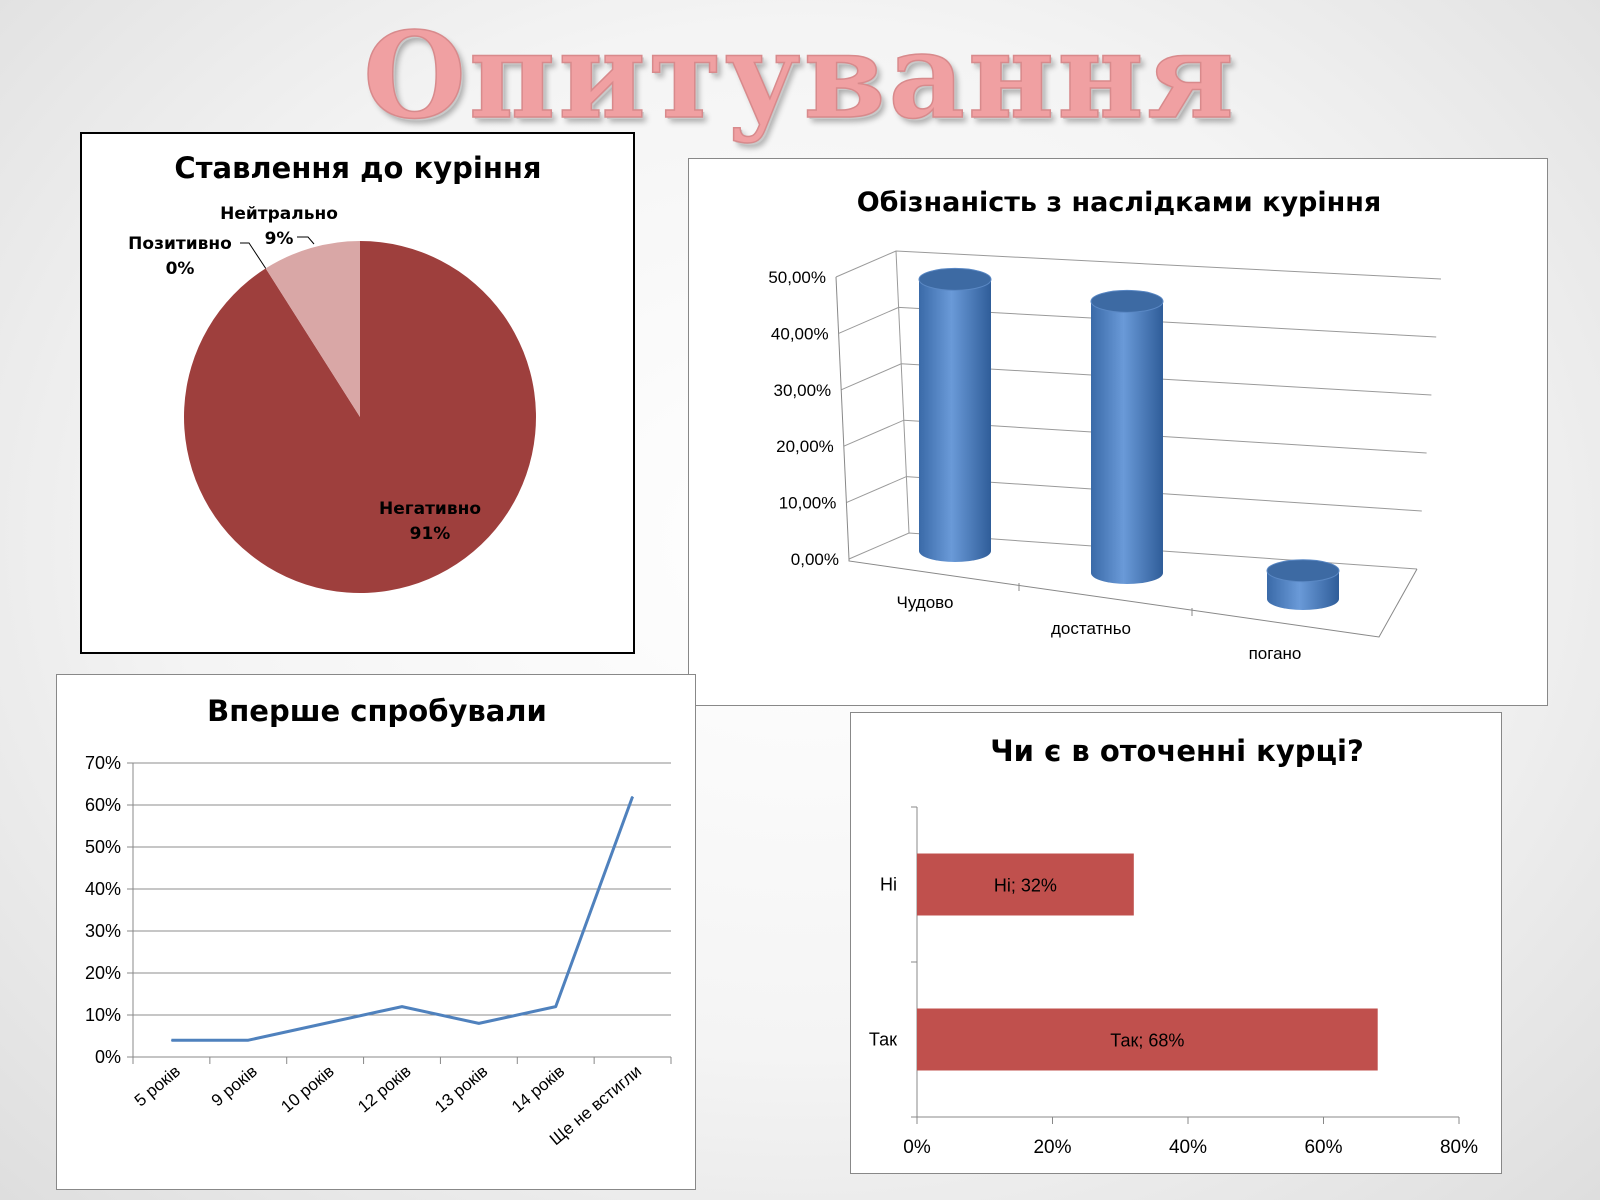 This screenshot has height=1200, width=1600. Describe the element at coordinates (384, 1089) in the screenshot. I see `line-x-label-3: 12 років` at that location.